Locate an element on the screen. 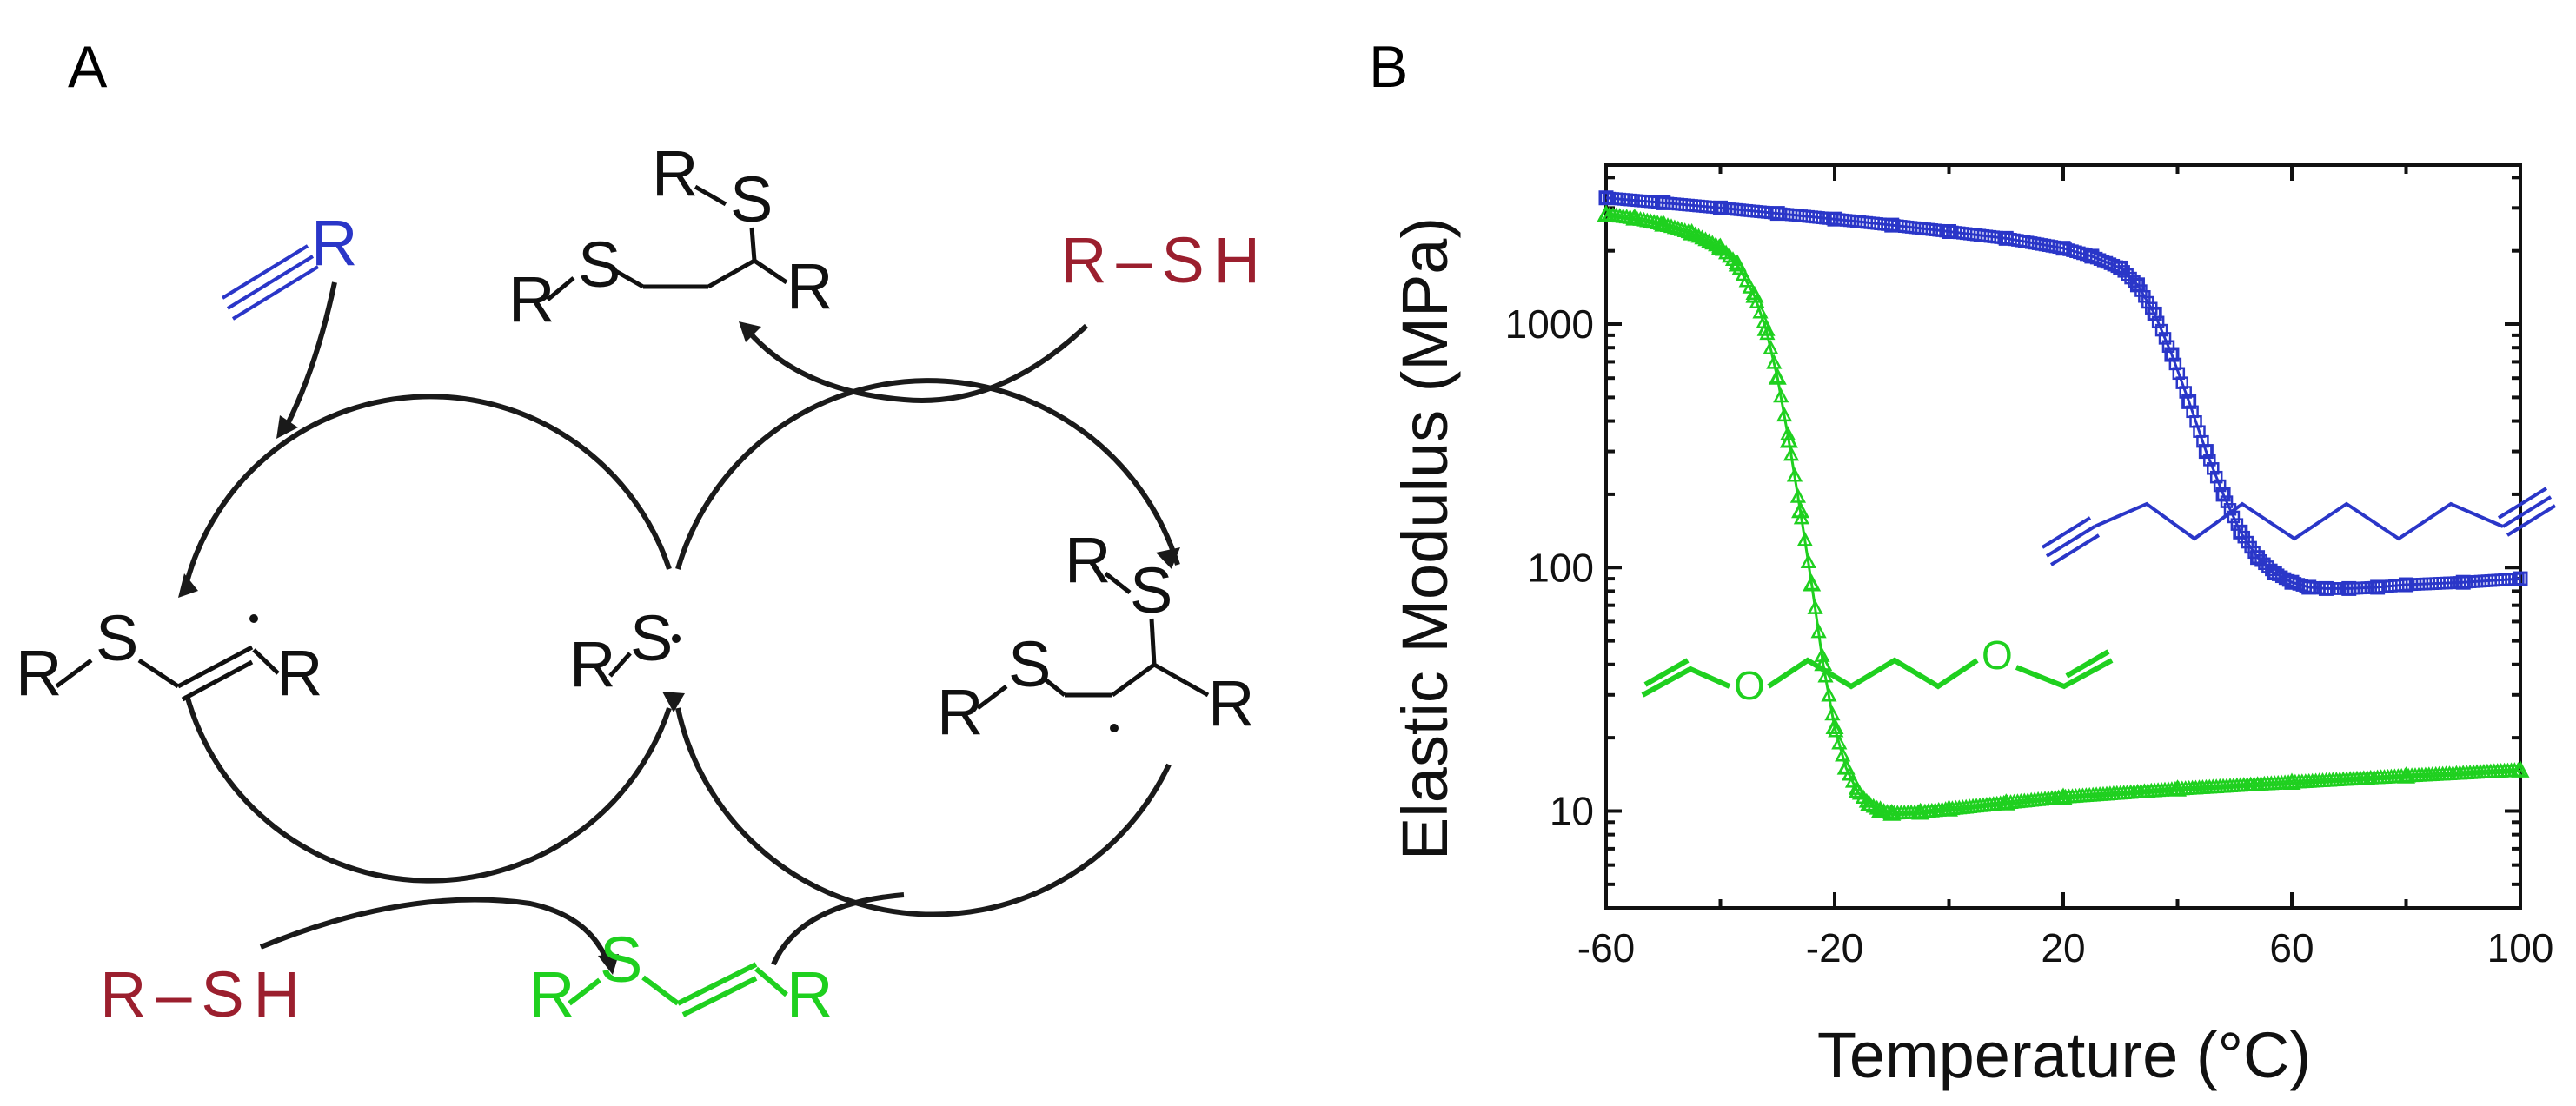 The image size is (2576, 1106). vinyl-sulfide-exit-arrow is located at coordinates (838, 929).